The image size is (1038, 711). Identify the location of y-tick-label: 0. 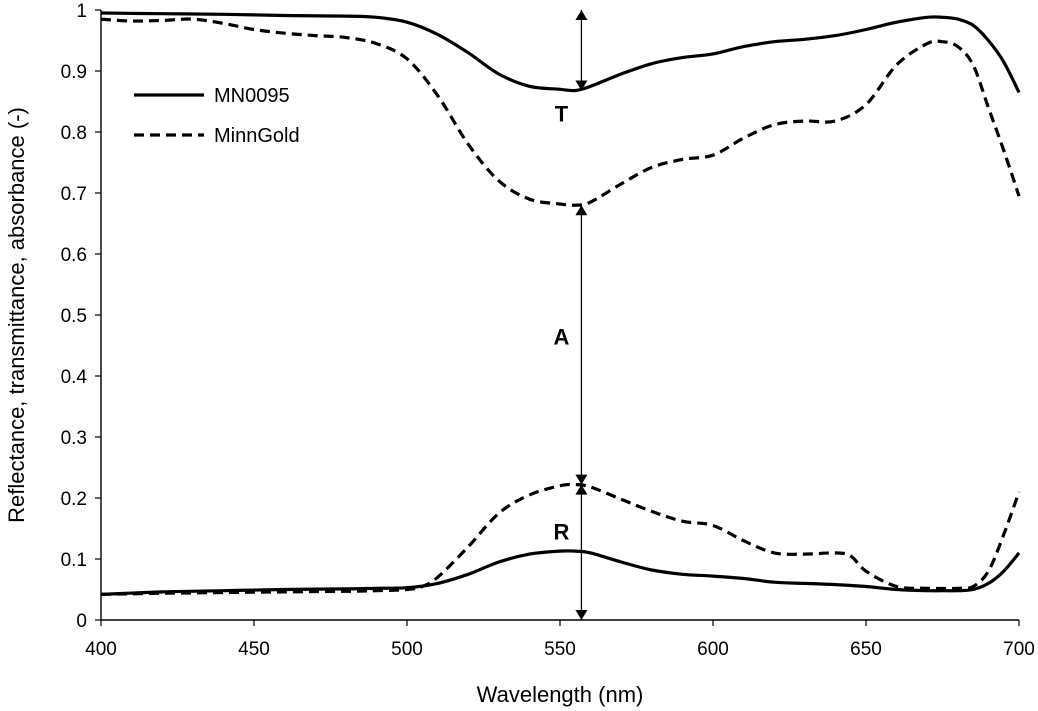
(81, 621).